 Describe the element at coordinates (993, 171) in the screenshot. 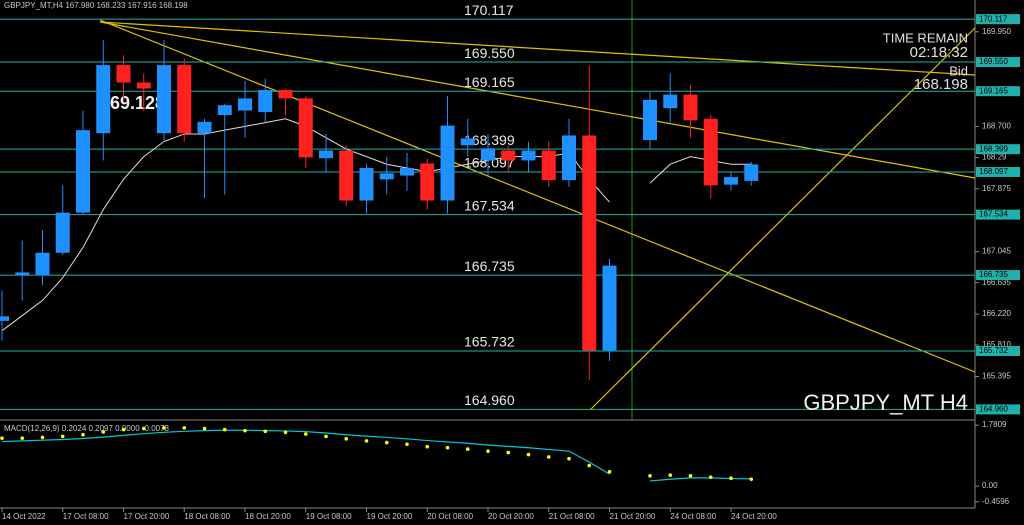

I see `level-badge-label: 168.097` at that location.